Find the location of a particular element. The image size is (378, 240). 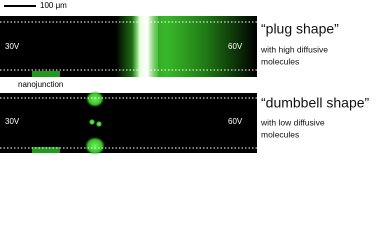

panel-title: “plug shape” is located at coordinates (300, 29).